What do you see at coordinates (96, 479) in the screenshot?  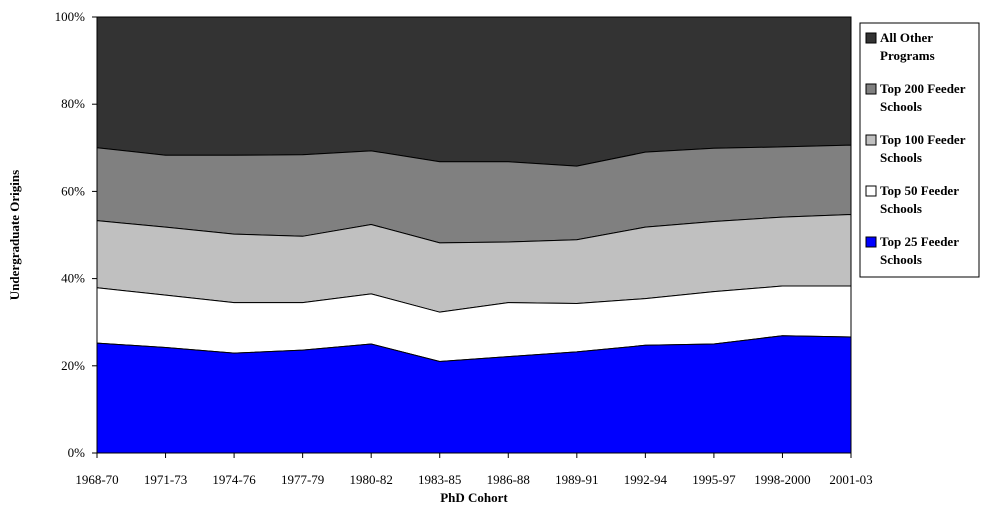 I see `x-tick-label: 1968-70` at bounding box center [96, 479].